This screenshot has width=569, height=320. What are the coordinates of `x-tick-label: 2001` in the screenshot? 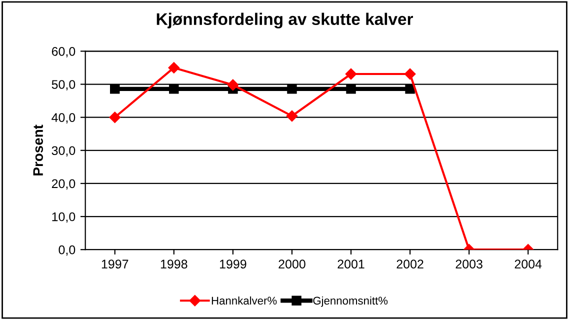 It's located at (351, 264).